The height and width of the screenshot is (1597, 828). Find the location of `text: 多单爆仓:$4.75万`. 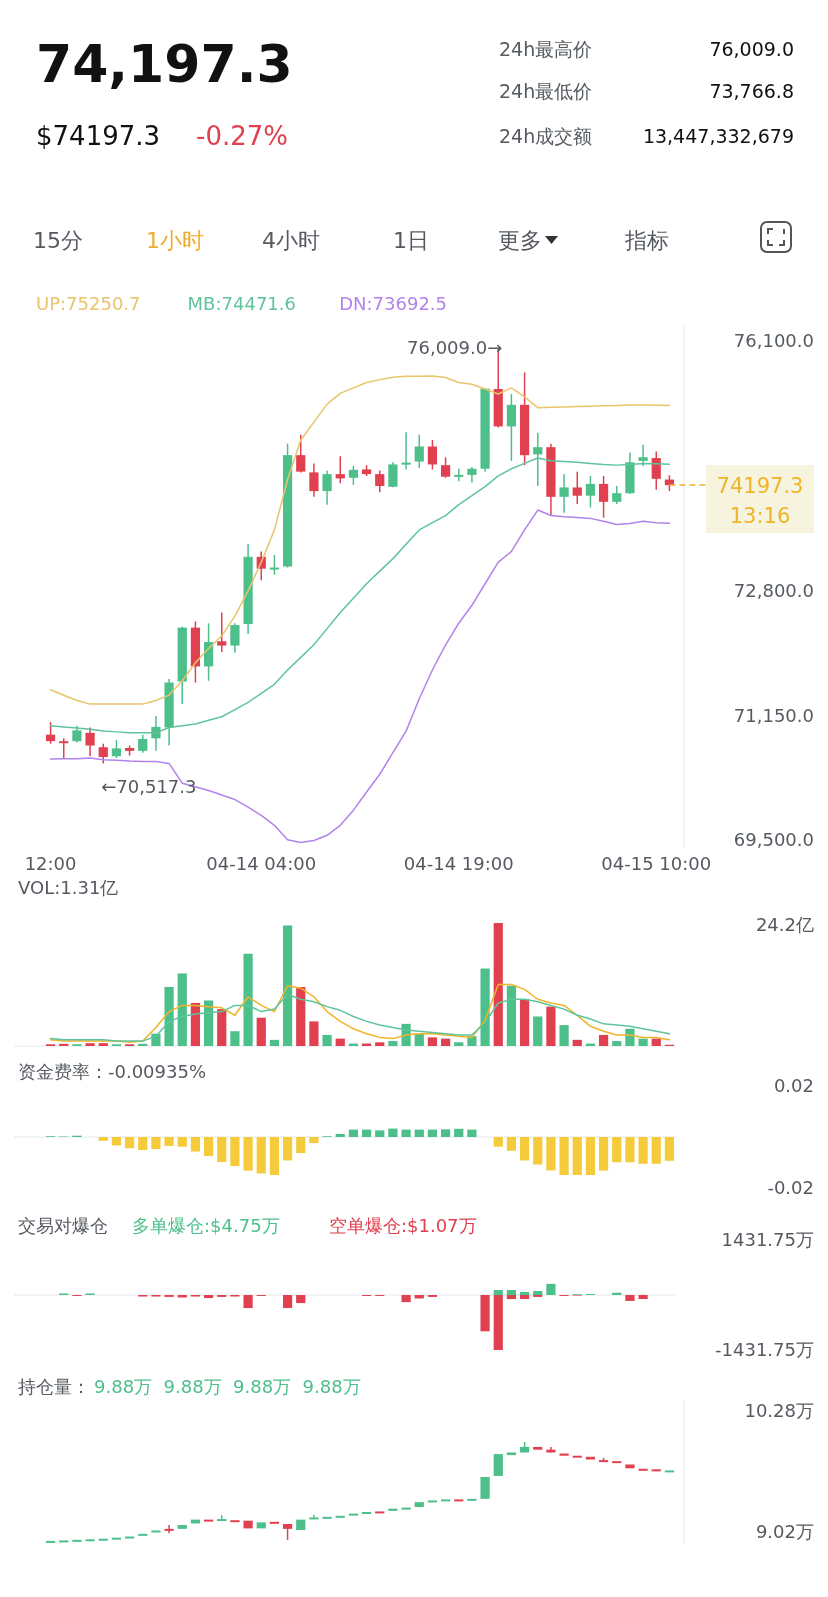

text: 多单爆仓:$4.75万 is located at coordinates (206, 1225).